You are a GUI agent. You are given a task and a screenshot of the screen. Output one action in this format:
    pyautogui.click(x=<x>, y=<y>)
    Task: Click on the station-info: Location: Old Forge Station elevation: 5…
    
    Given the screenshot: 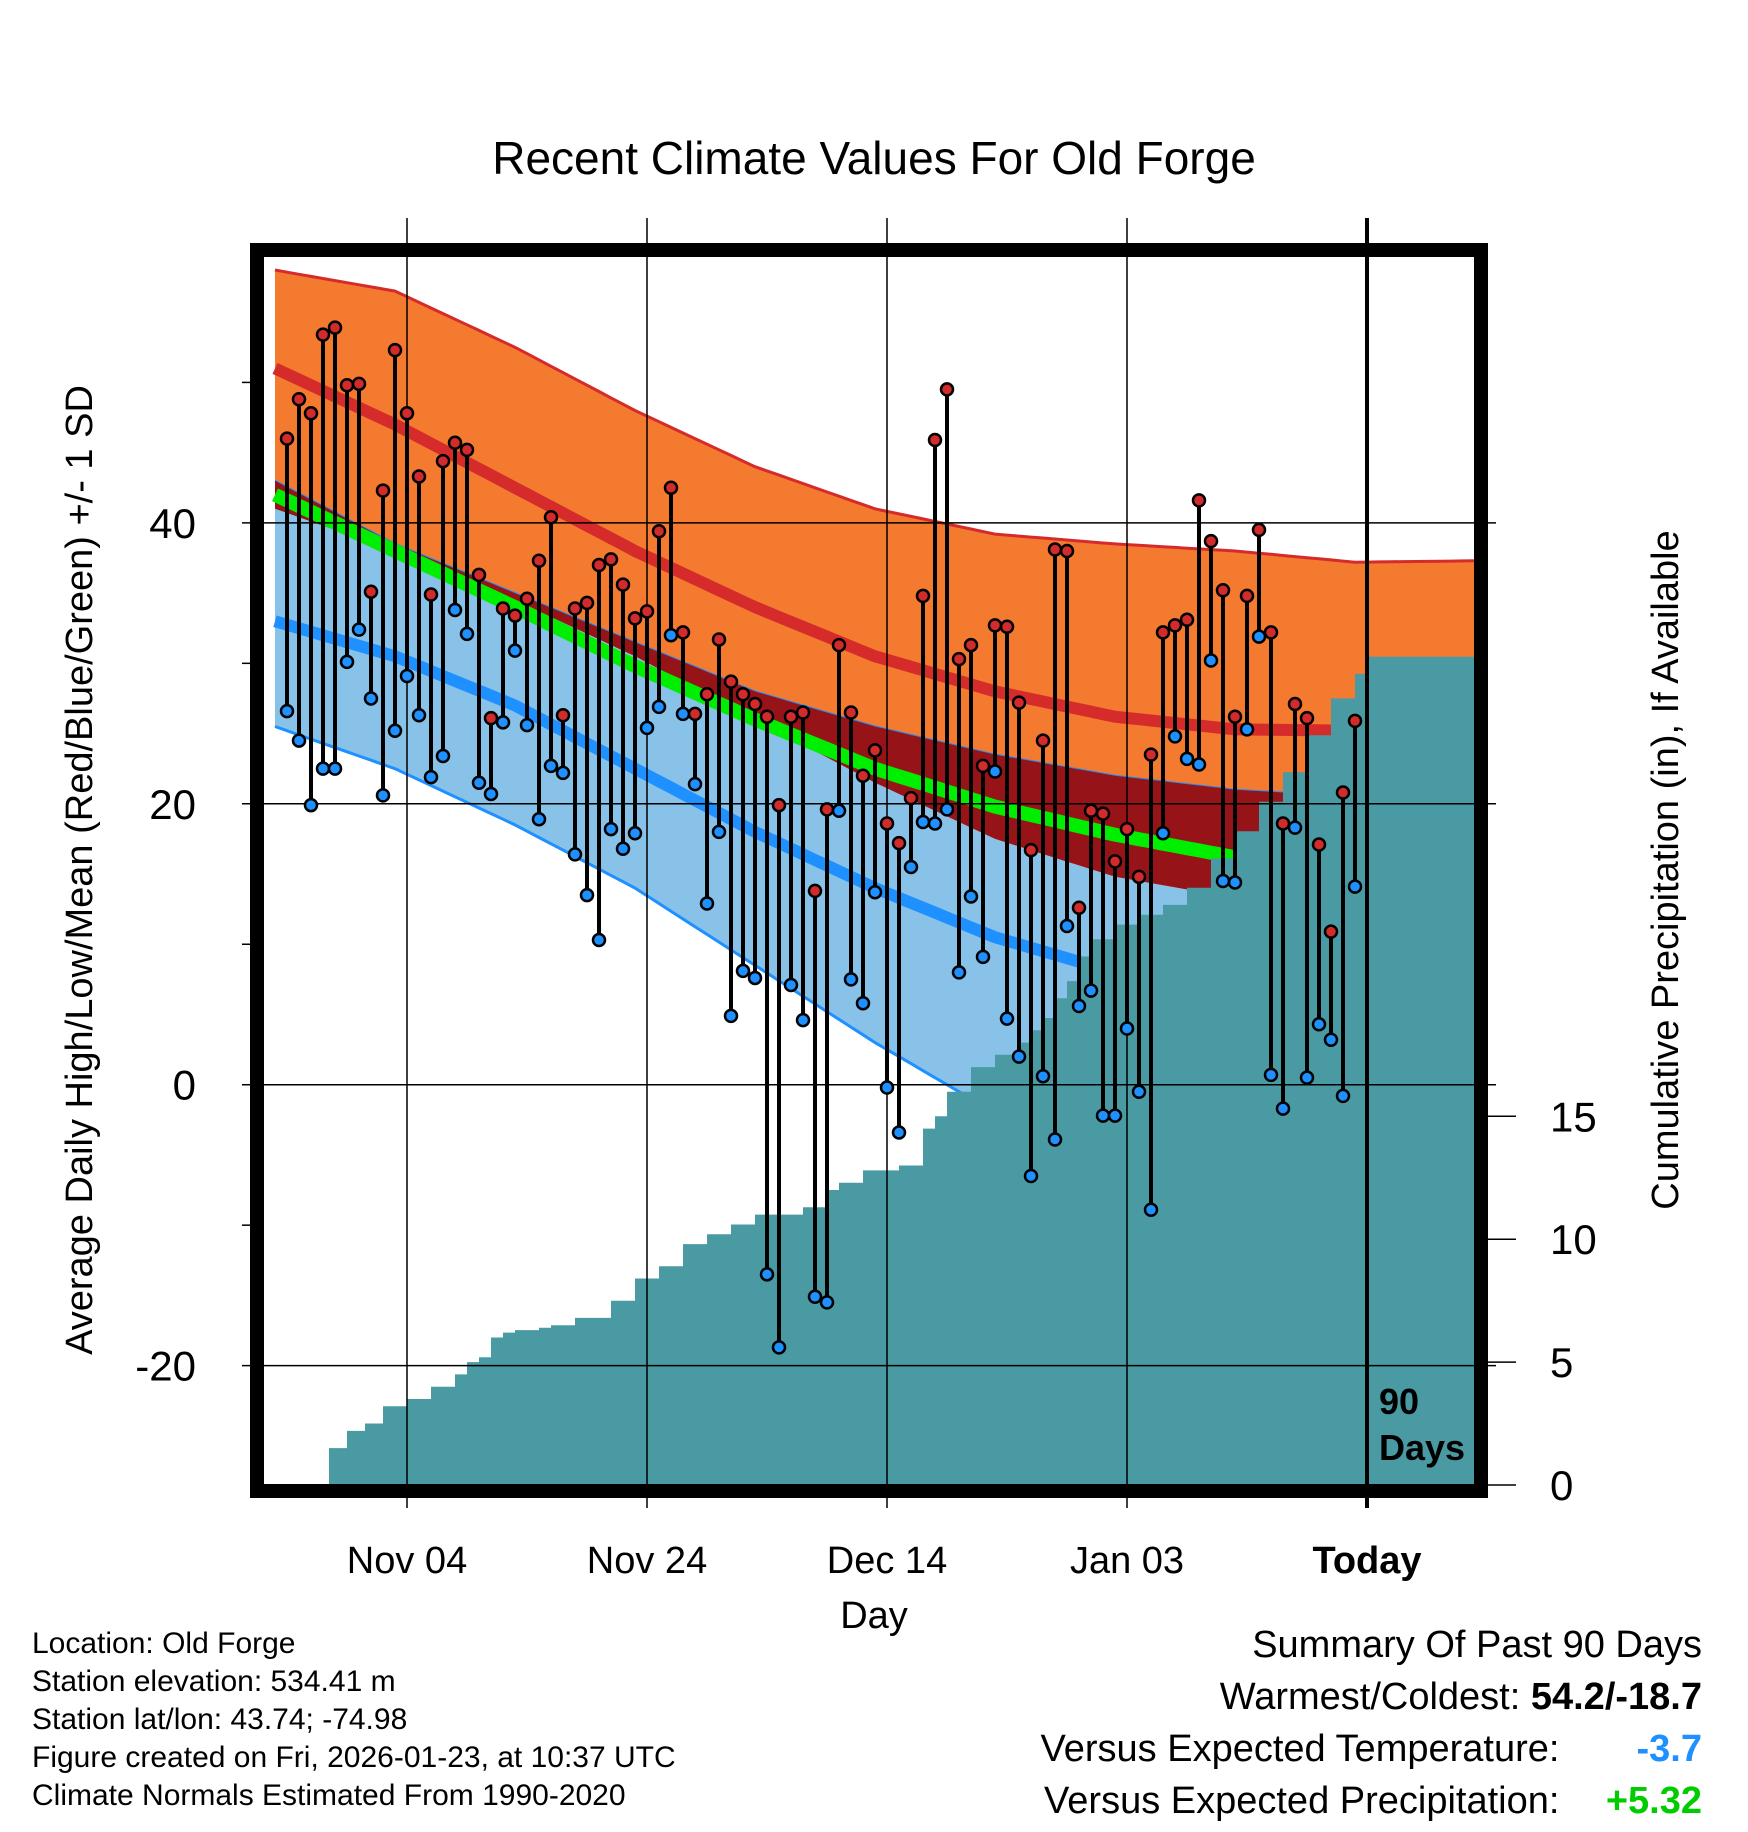 What is the action you would take?
    pyautogui.click(x=354, y=1720)
    